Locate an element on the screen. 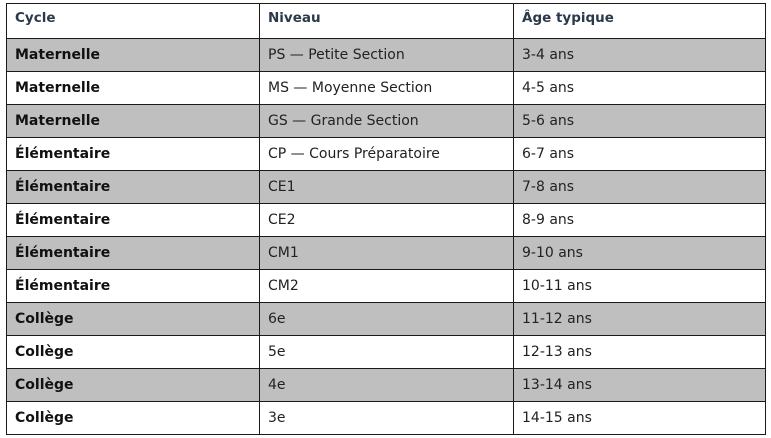 This screenshot has width=771, height=438. table-row: Collège 4e 13-14 ans is located at coordinates (386, 385).